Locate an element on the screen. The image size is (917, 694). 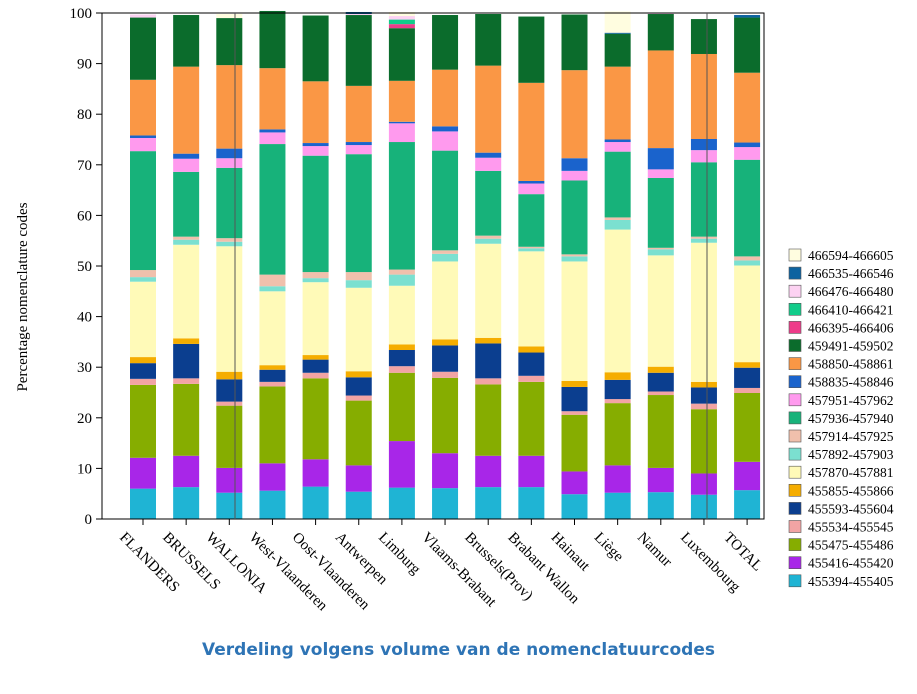
legend-item: 466476-466480 is located at coordinates (841, 291).